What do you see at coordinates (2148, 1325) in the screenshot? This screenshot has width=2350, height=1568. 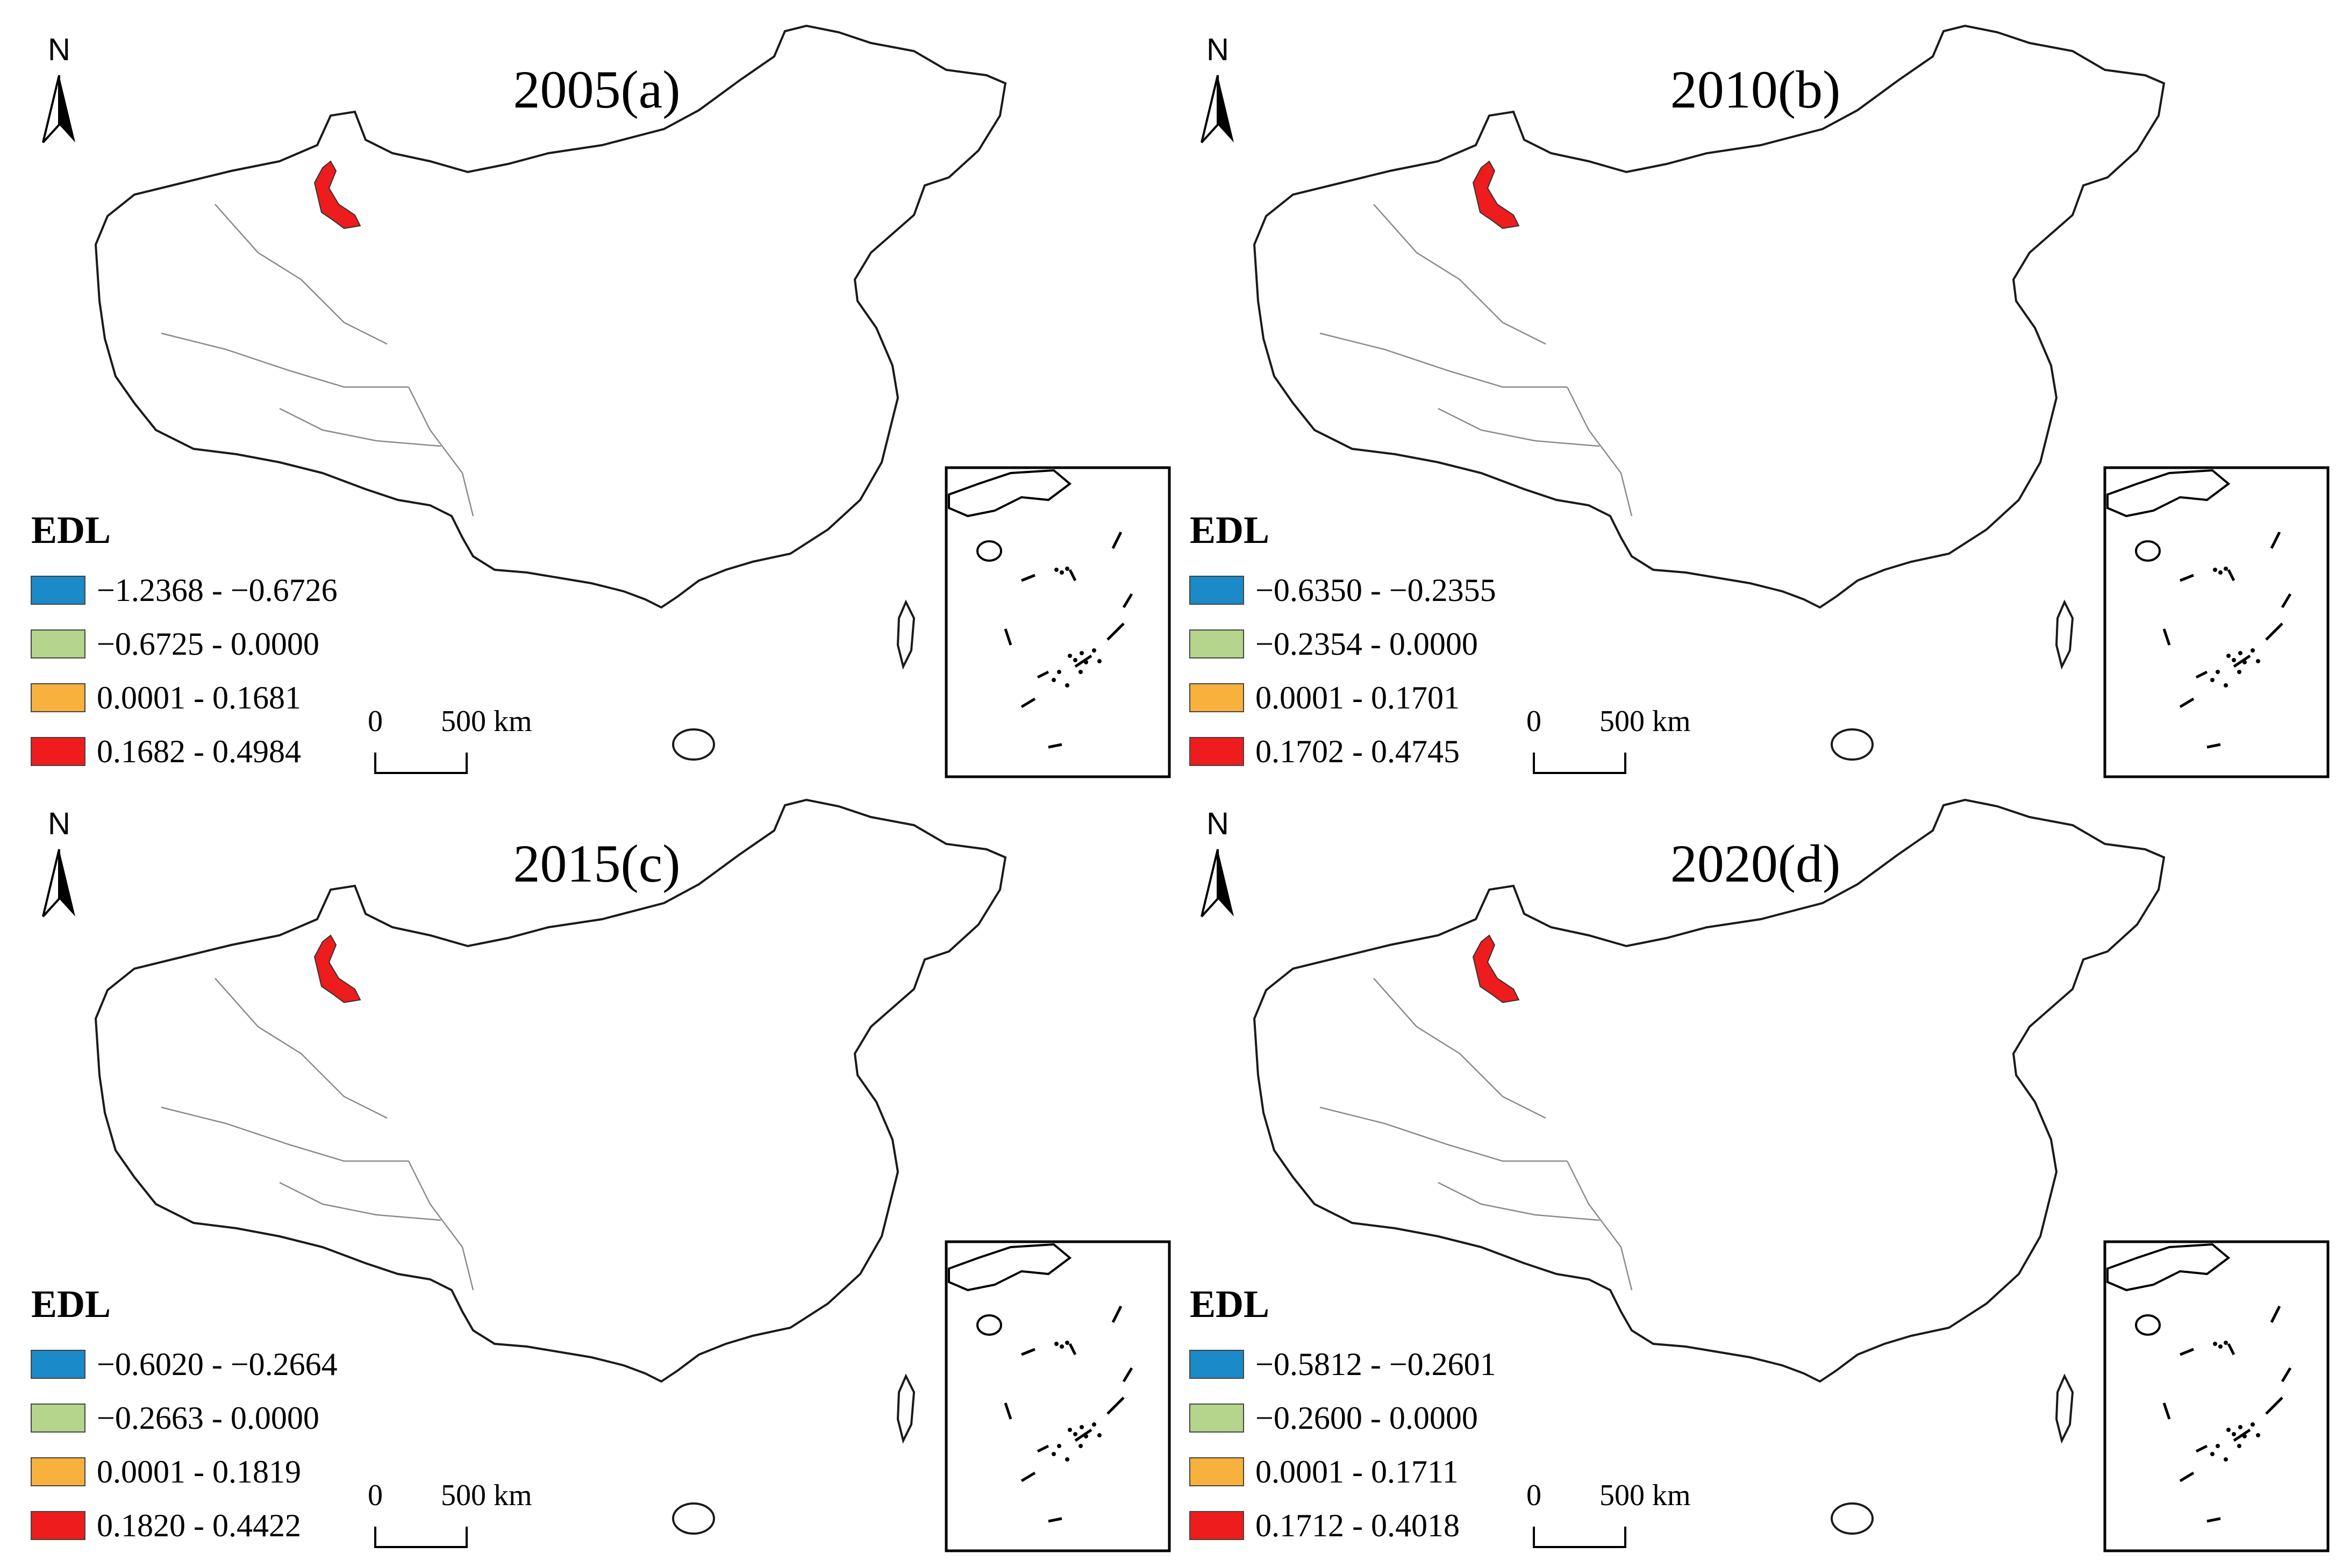 I see `inset-hainan` at bounding box center [2148, 1325].